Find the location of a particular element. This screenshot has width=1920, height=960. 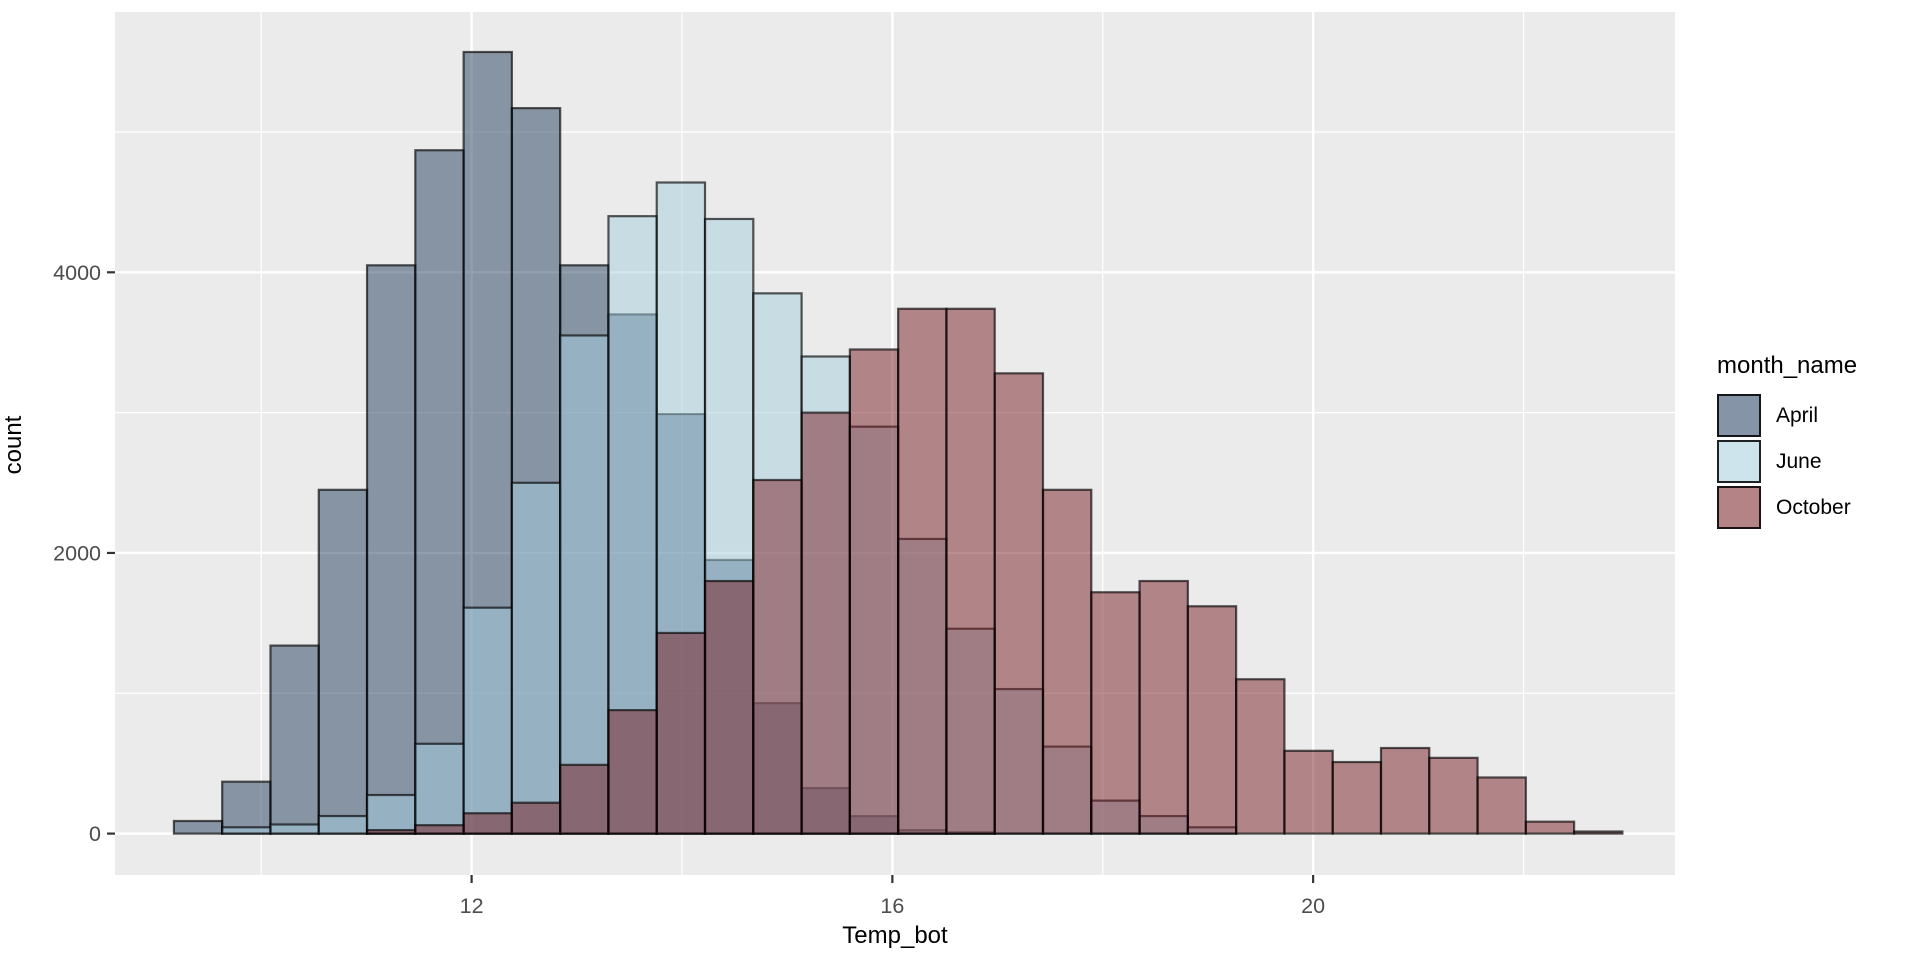

legend-swatch-october is located at coordinates (1739, 507).